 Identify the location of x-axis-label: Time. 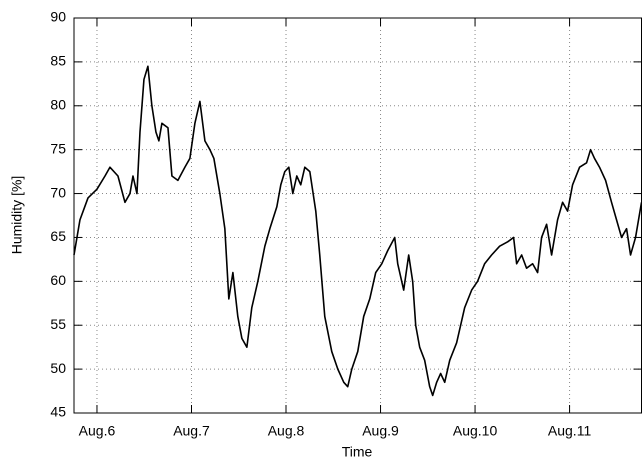
(357, 452).